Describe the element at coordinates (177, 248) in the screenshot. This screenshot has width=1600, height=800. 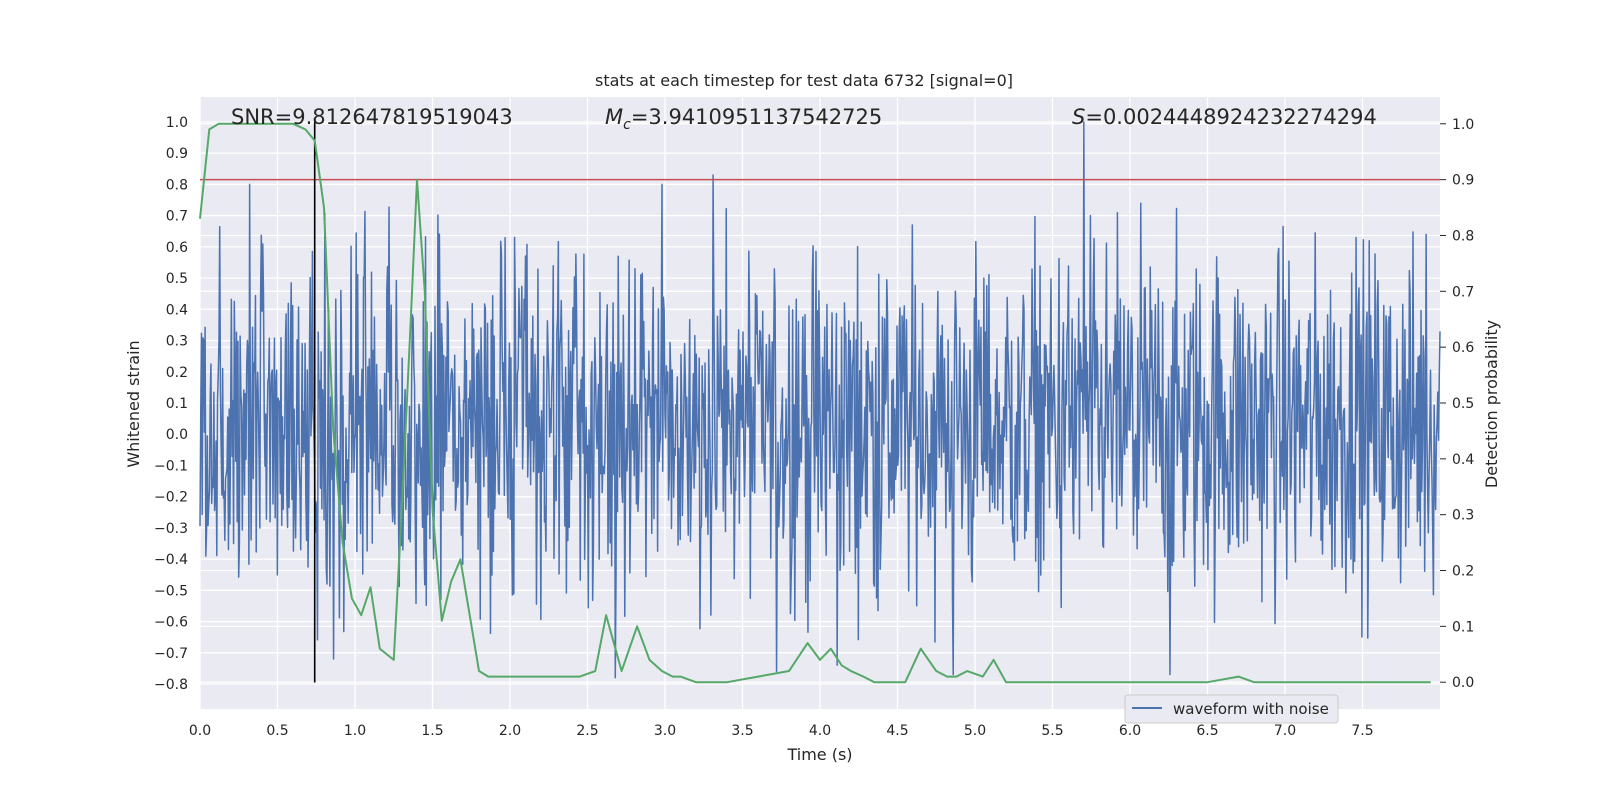
I see `y-tick-label: 0.6` at that location.